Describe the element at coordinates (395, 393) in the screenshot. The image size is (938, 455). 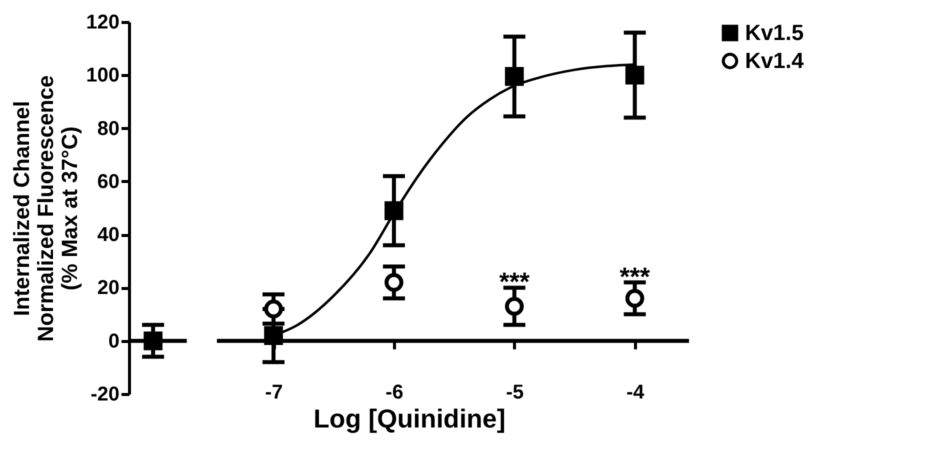
I see `x-tick-label: -6` at that location.